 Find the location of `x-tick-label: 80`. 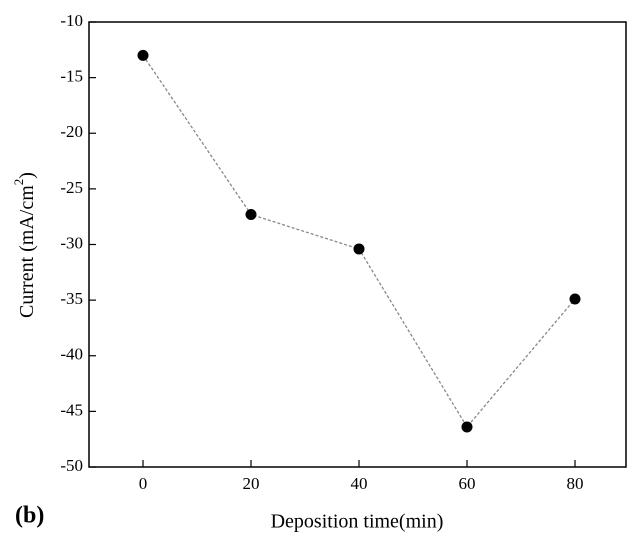

x-tick-label: 80 is located at coordinates (575, 483).